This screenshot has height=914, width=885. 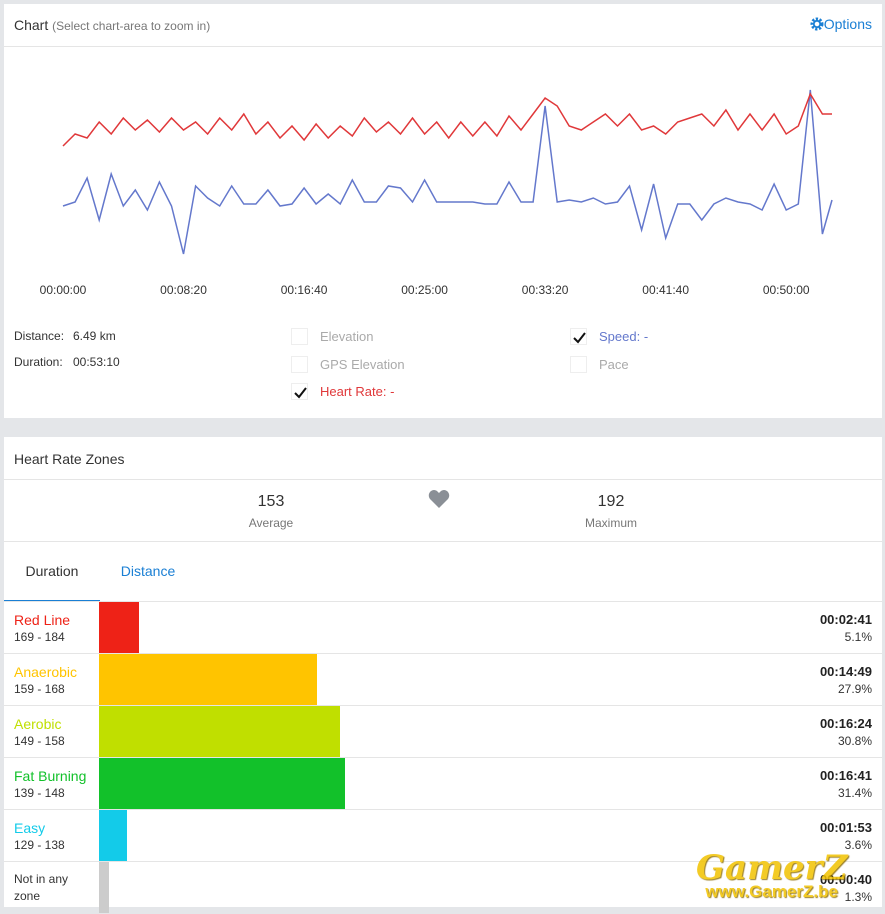 What do you see at coordinates (41, 887) in the screenshot?
I see `zone-name: Not in any zone` at bounding box center [41, 887].